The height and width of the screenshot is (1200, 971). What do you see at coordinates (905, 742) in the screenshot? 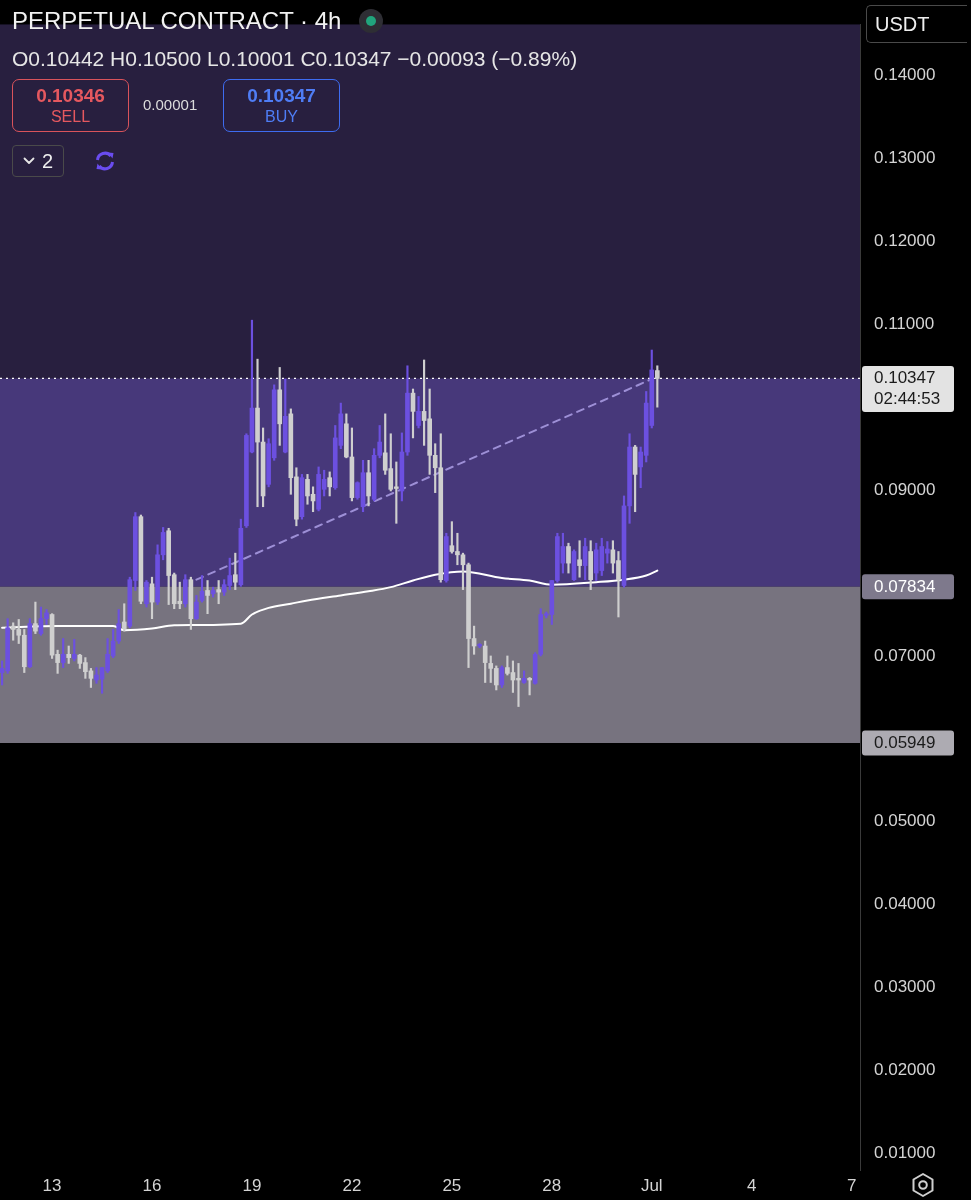
I see `band-label: 0.05949` at bounding box center [905, 742].